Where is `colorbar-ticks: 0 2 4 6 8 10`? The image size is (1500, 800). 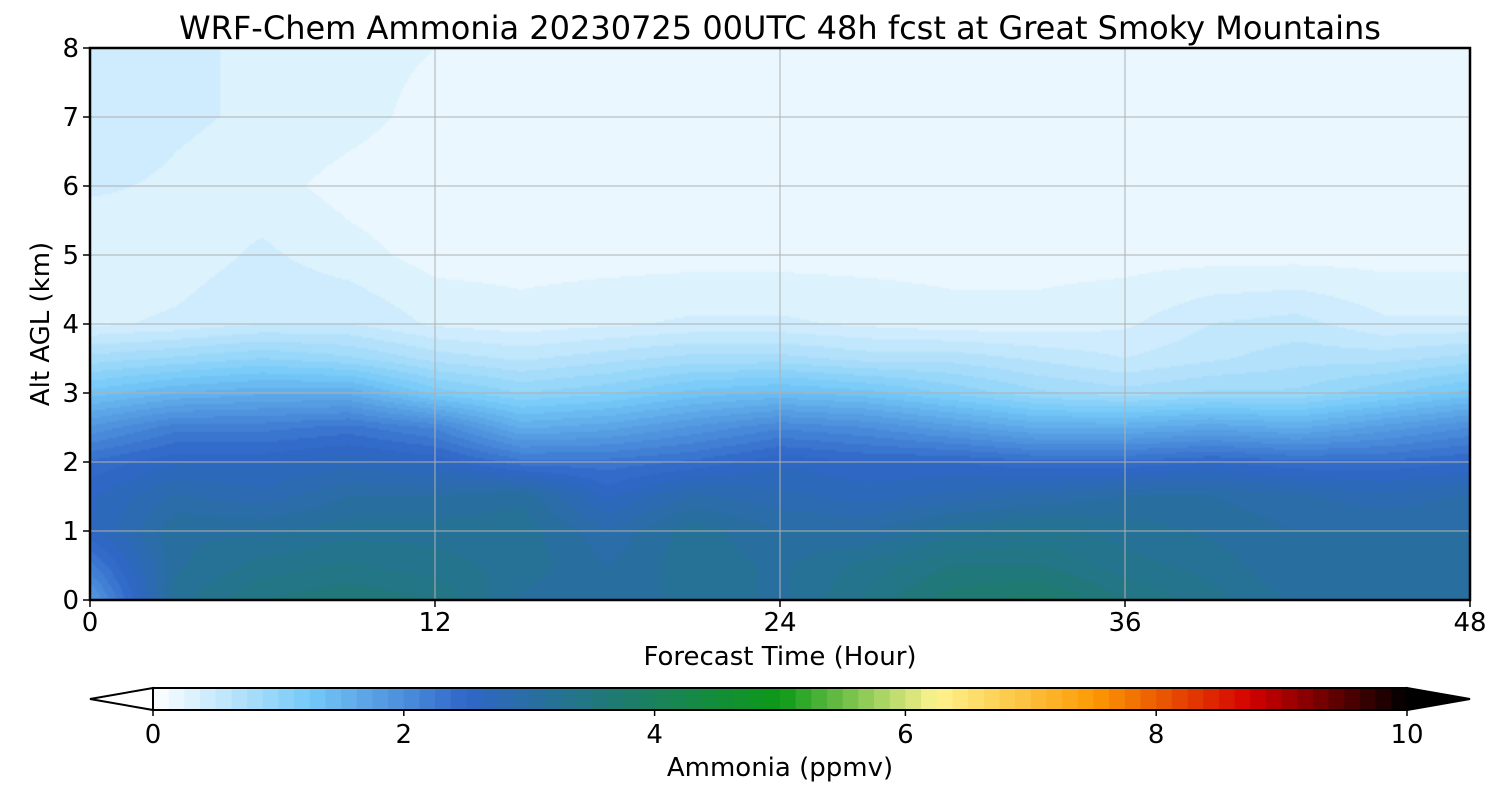 colorbar-ticks: 0 2 4 6 8 10 is located at coordinates (784, 730).